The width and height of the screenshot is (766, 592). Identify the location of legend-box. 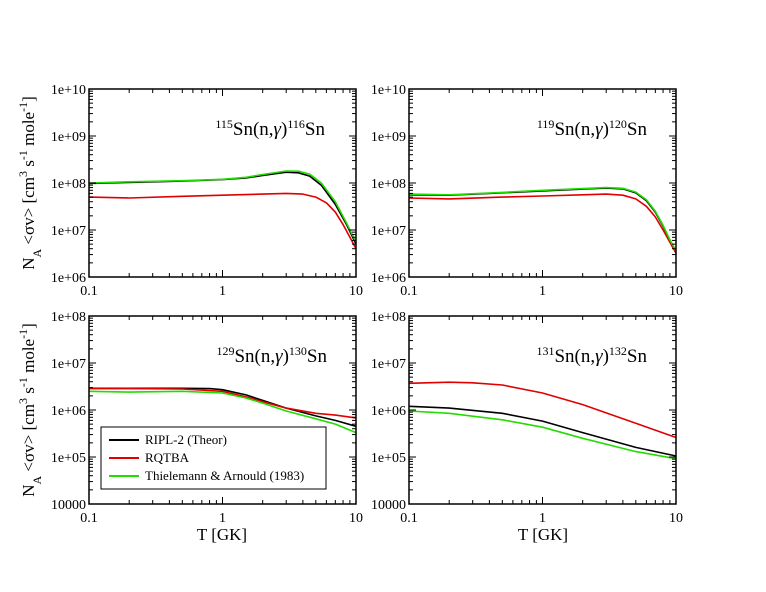
(213, 458).